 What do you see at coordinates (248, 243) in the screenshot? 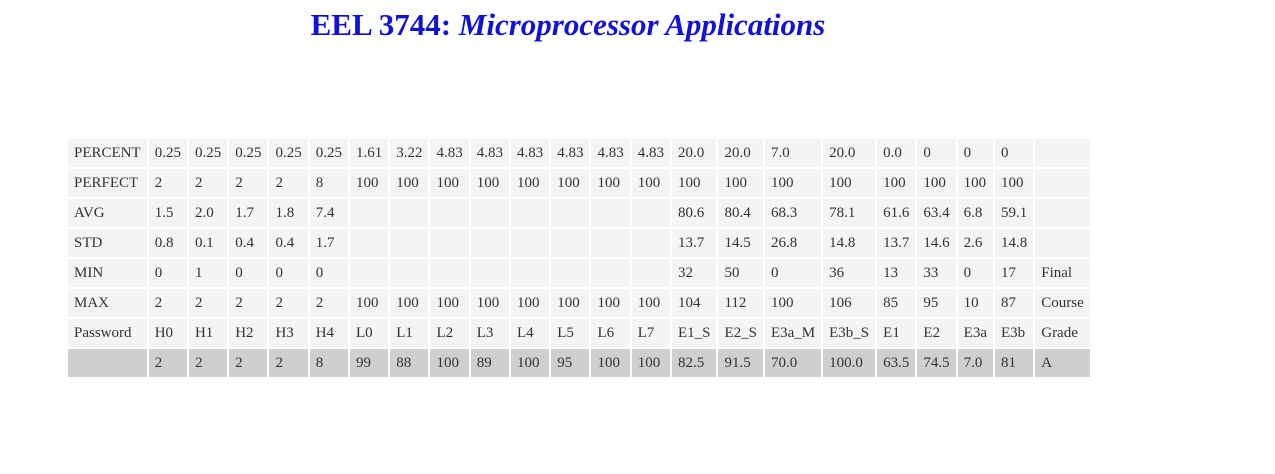
I see `table-cell: 0.4` at bounding box center [248, 243].